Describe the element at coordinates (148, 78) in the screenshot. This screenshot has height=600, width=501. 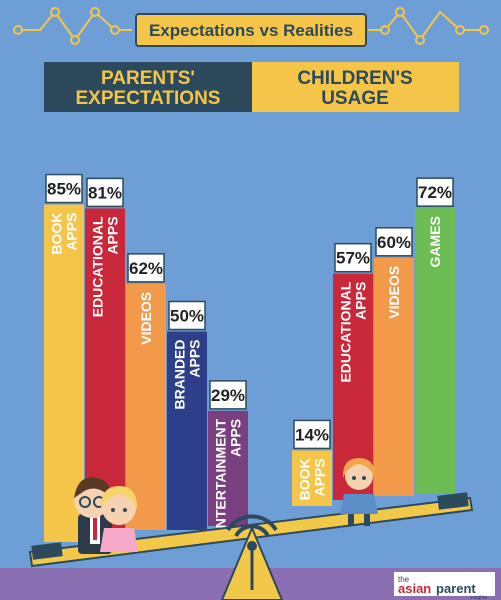
I see `legend-parents-line1: PARENTS'` at that location.